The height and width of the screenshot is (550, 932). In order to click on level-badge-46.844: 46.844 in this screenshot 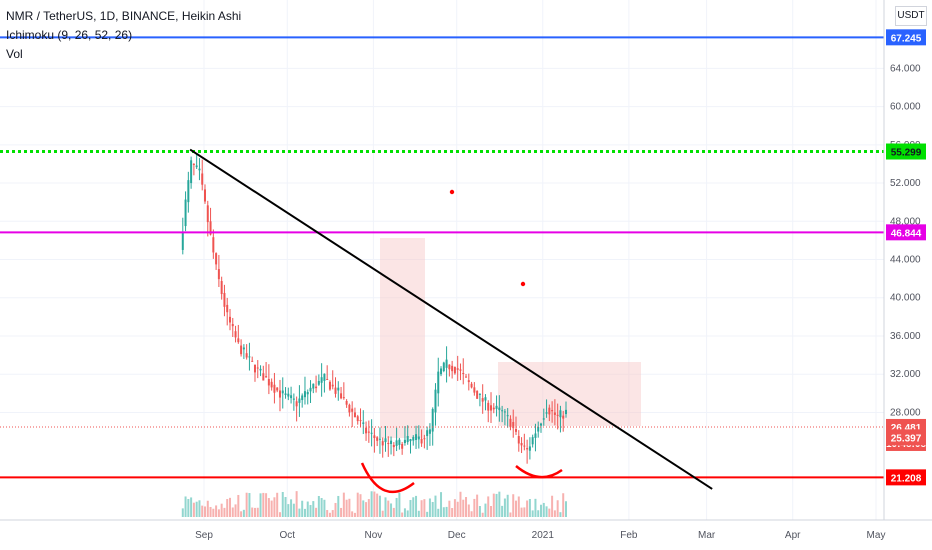, I will do `click(906, 233)`.